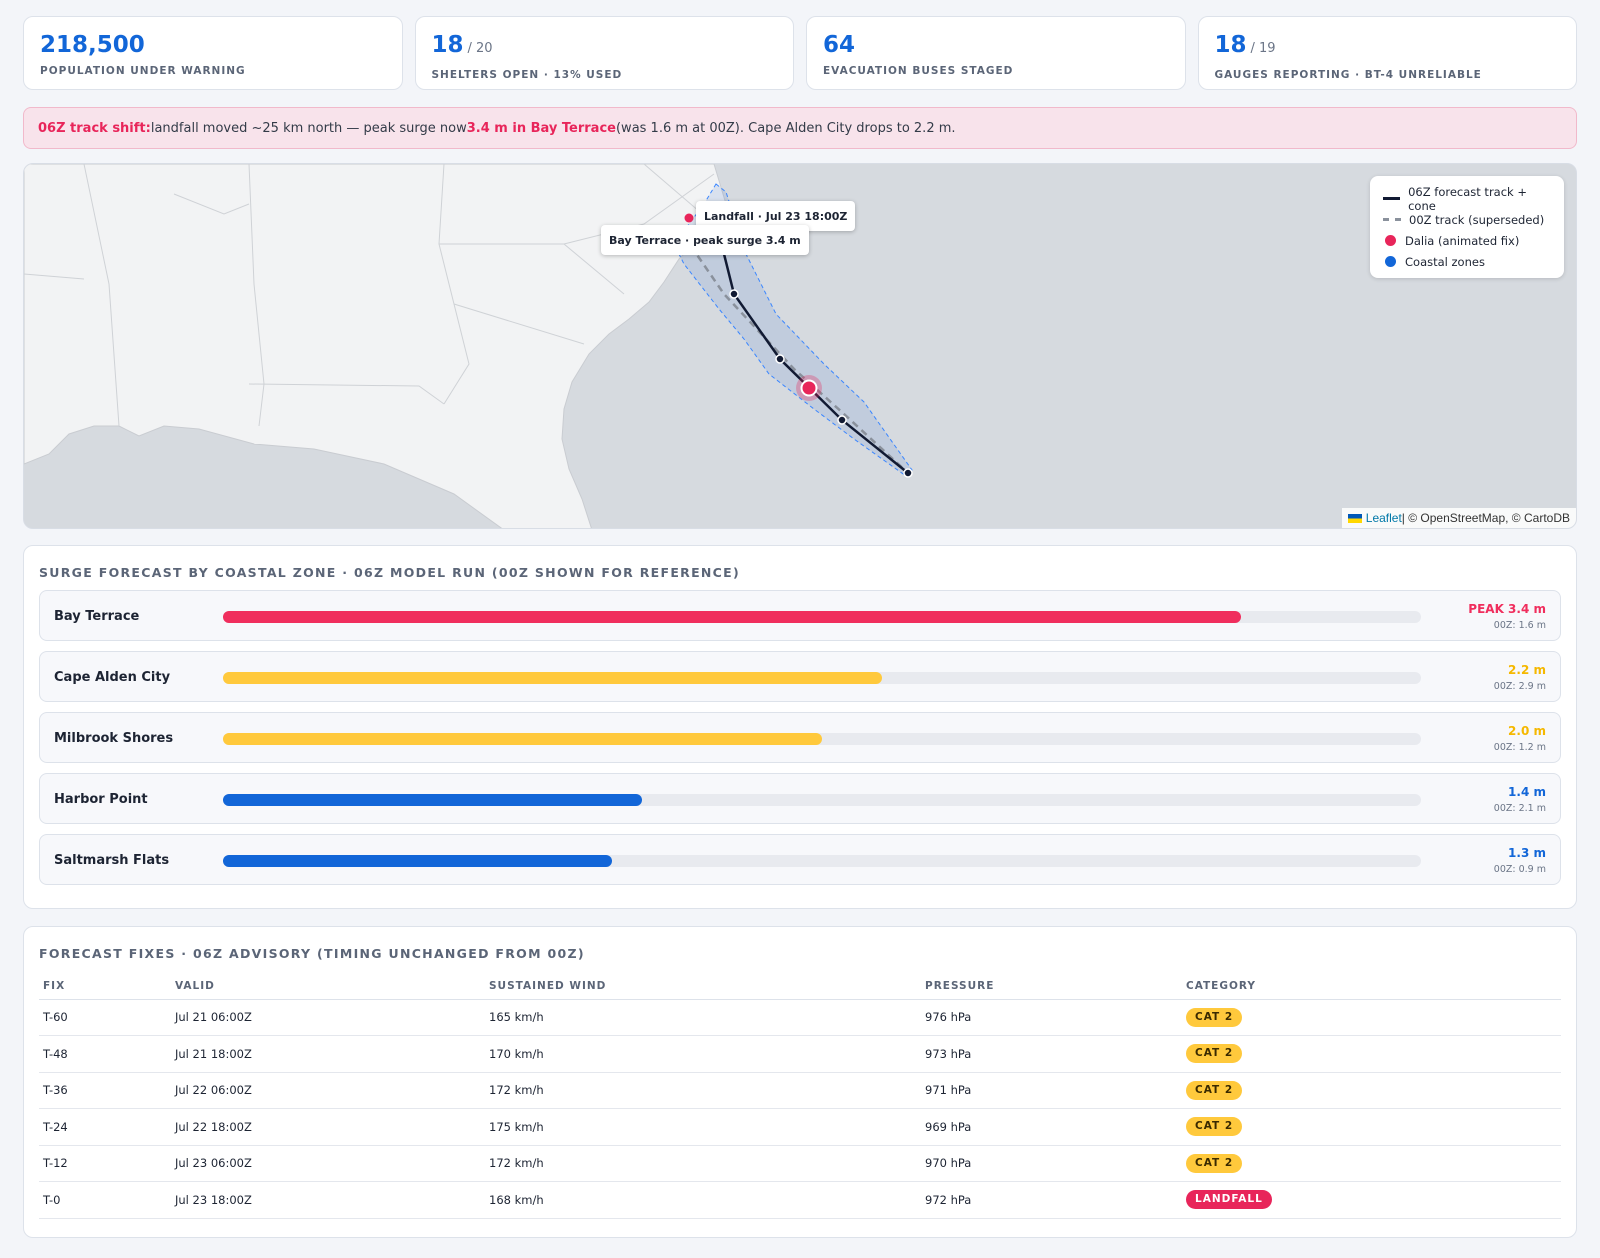  Describe the element at coordinates (1527, 792) in the screenshot. I see `surge-value: 1.4 m` at that location.